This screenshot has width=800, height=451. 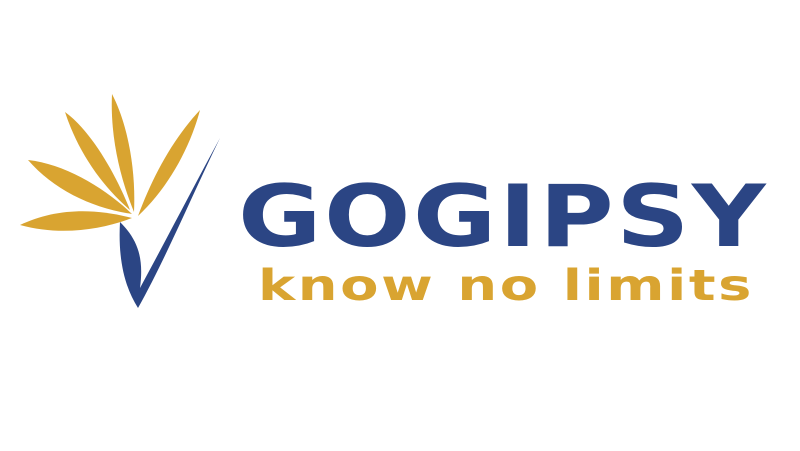 I want to click on petal-left-low, so click(x=76, y=221).